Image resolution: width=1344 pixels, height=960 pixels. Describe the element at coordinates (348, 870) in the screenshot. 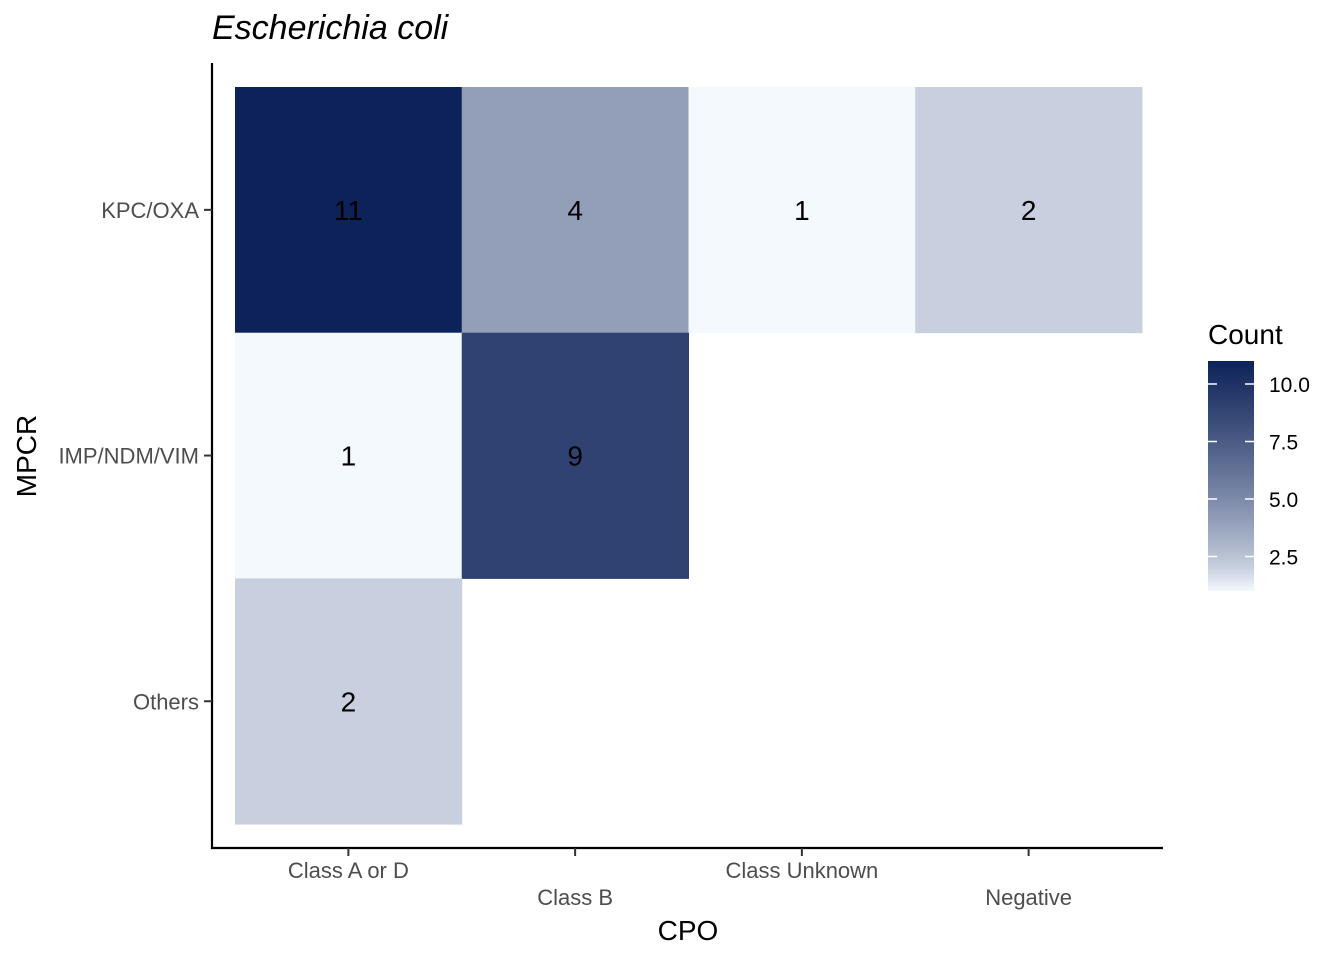

I see `x-tick-label-class-a-or-d: Class A or D` at that location.